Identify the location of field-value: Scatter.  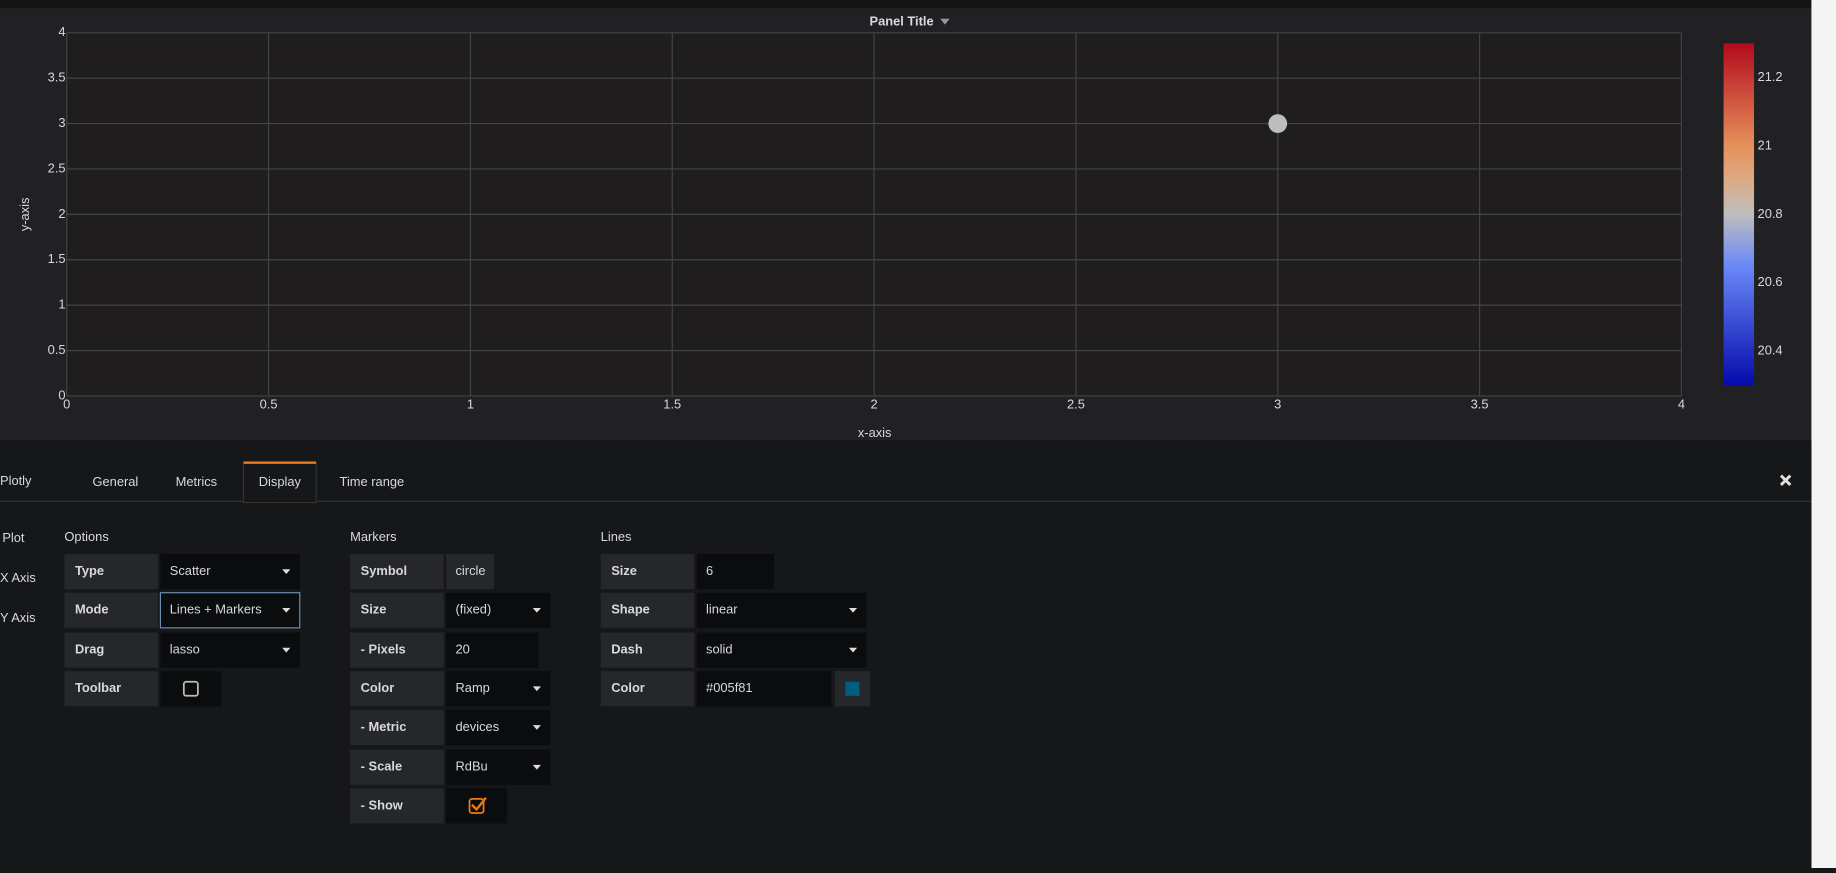
(190, 570).